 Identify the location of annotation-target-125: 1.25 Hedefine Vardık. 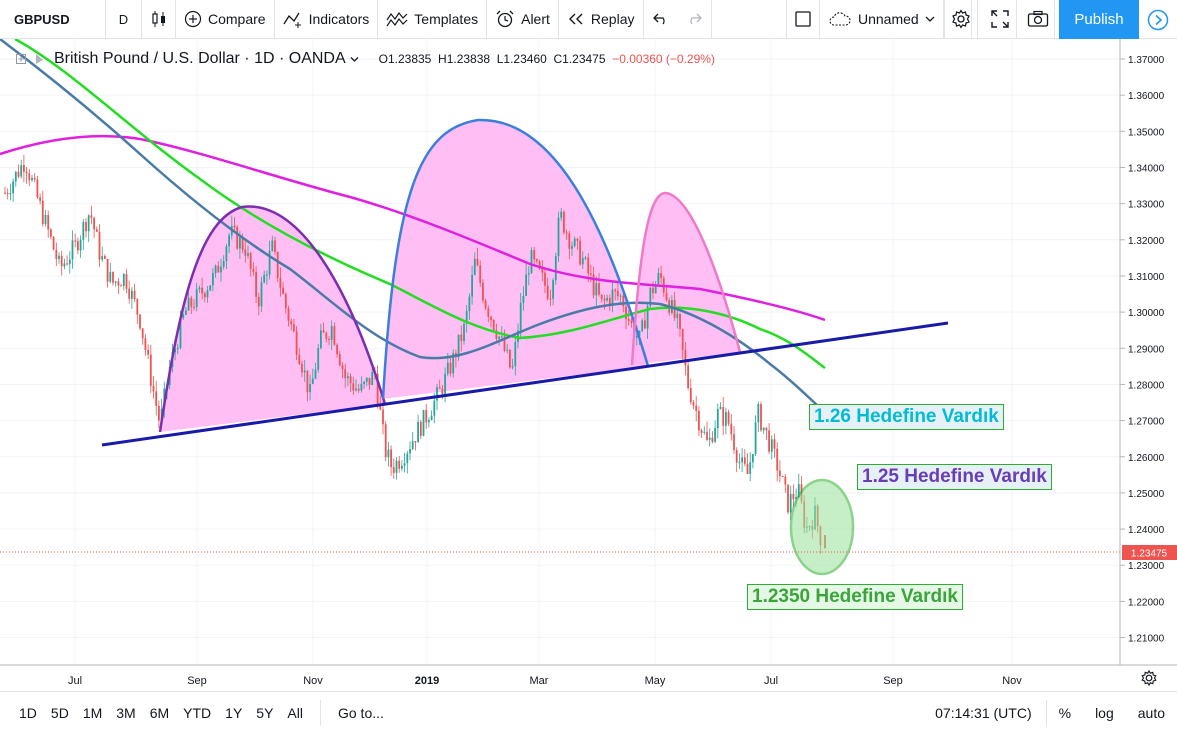
(954, 477).